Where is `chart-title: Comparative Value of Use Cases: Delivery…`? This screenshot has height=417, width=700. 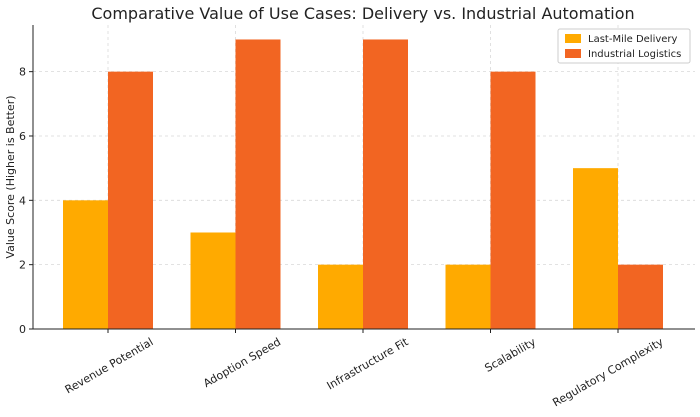 chart-title: Comparative Value of Use Cases: Delivery… is located at coordinates (362, 13).